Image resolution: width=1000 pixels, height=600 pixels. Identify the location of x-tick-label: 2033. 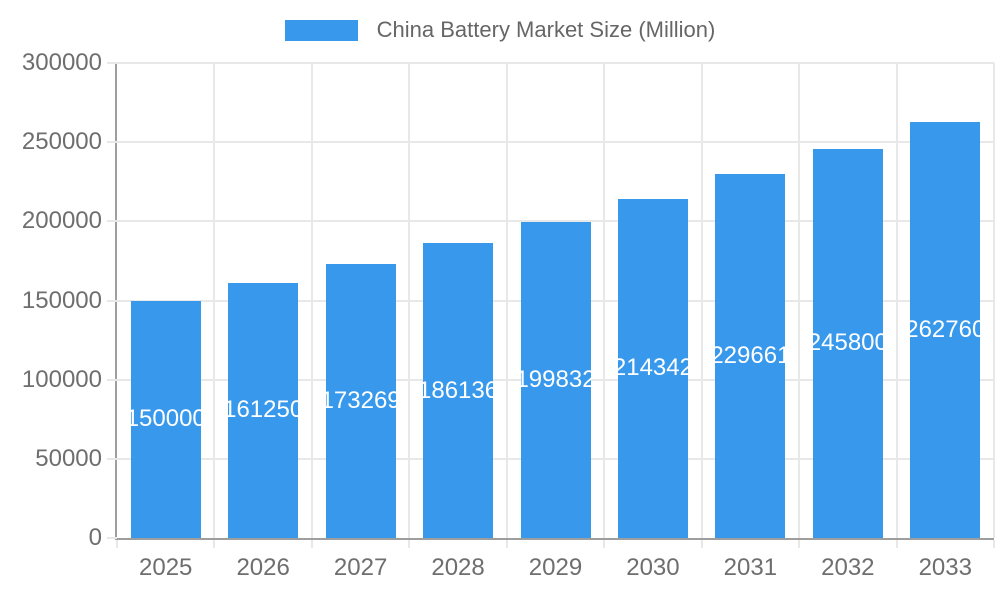
(945, 567).